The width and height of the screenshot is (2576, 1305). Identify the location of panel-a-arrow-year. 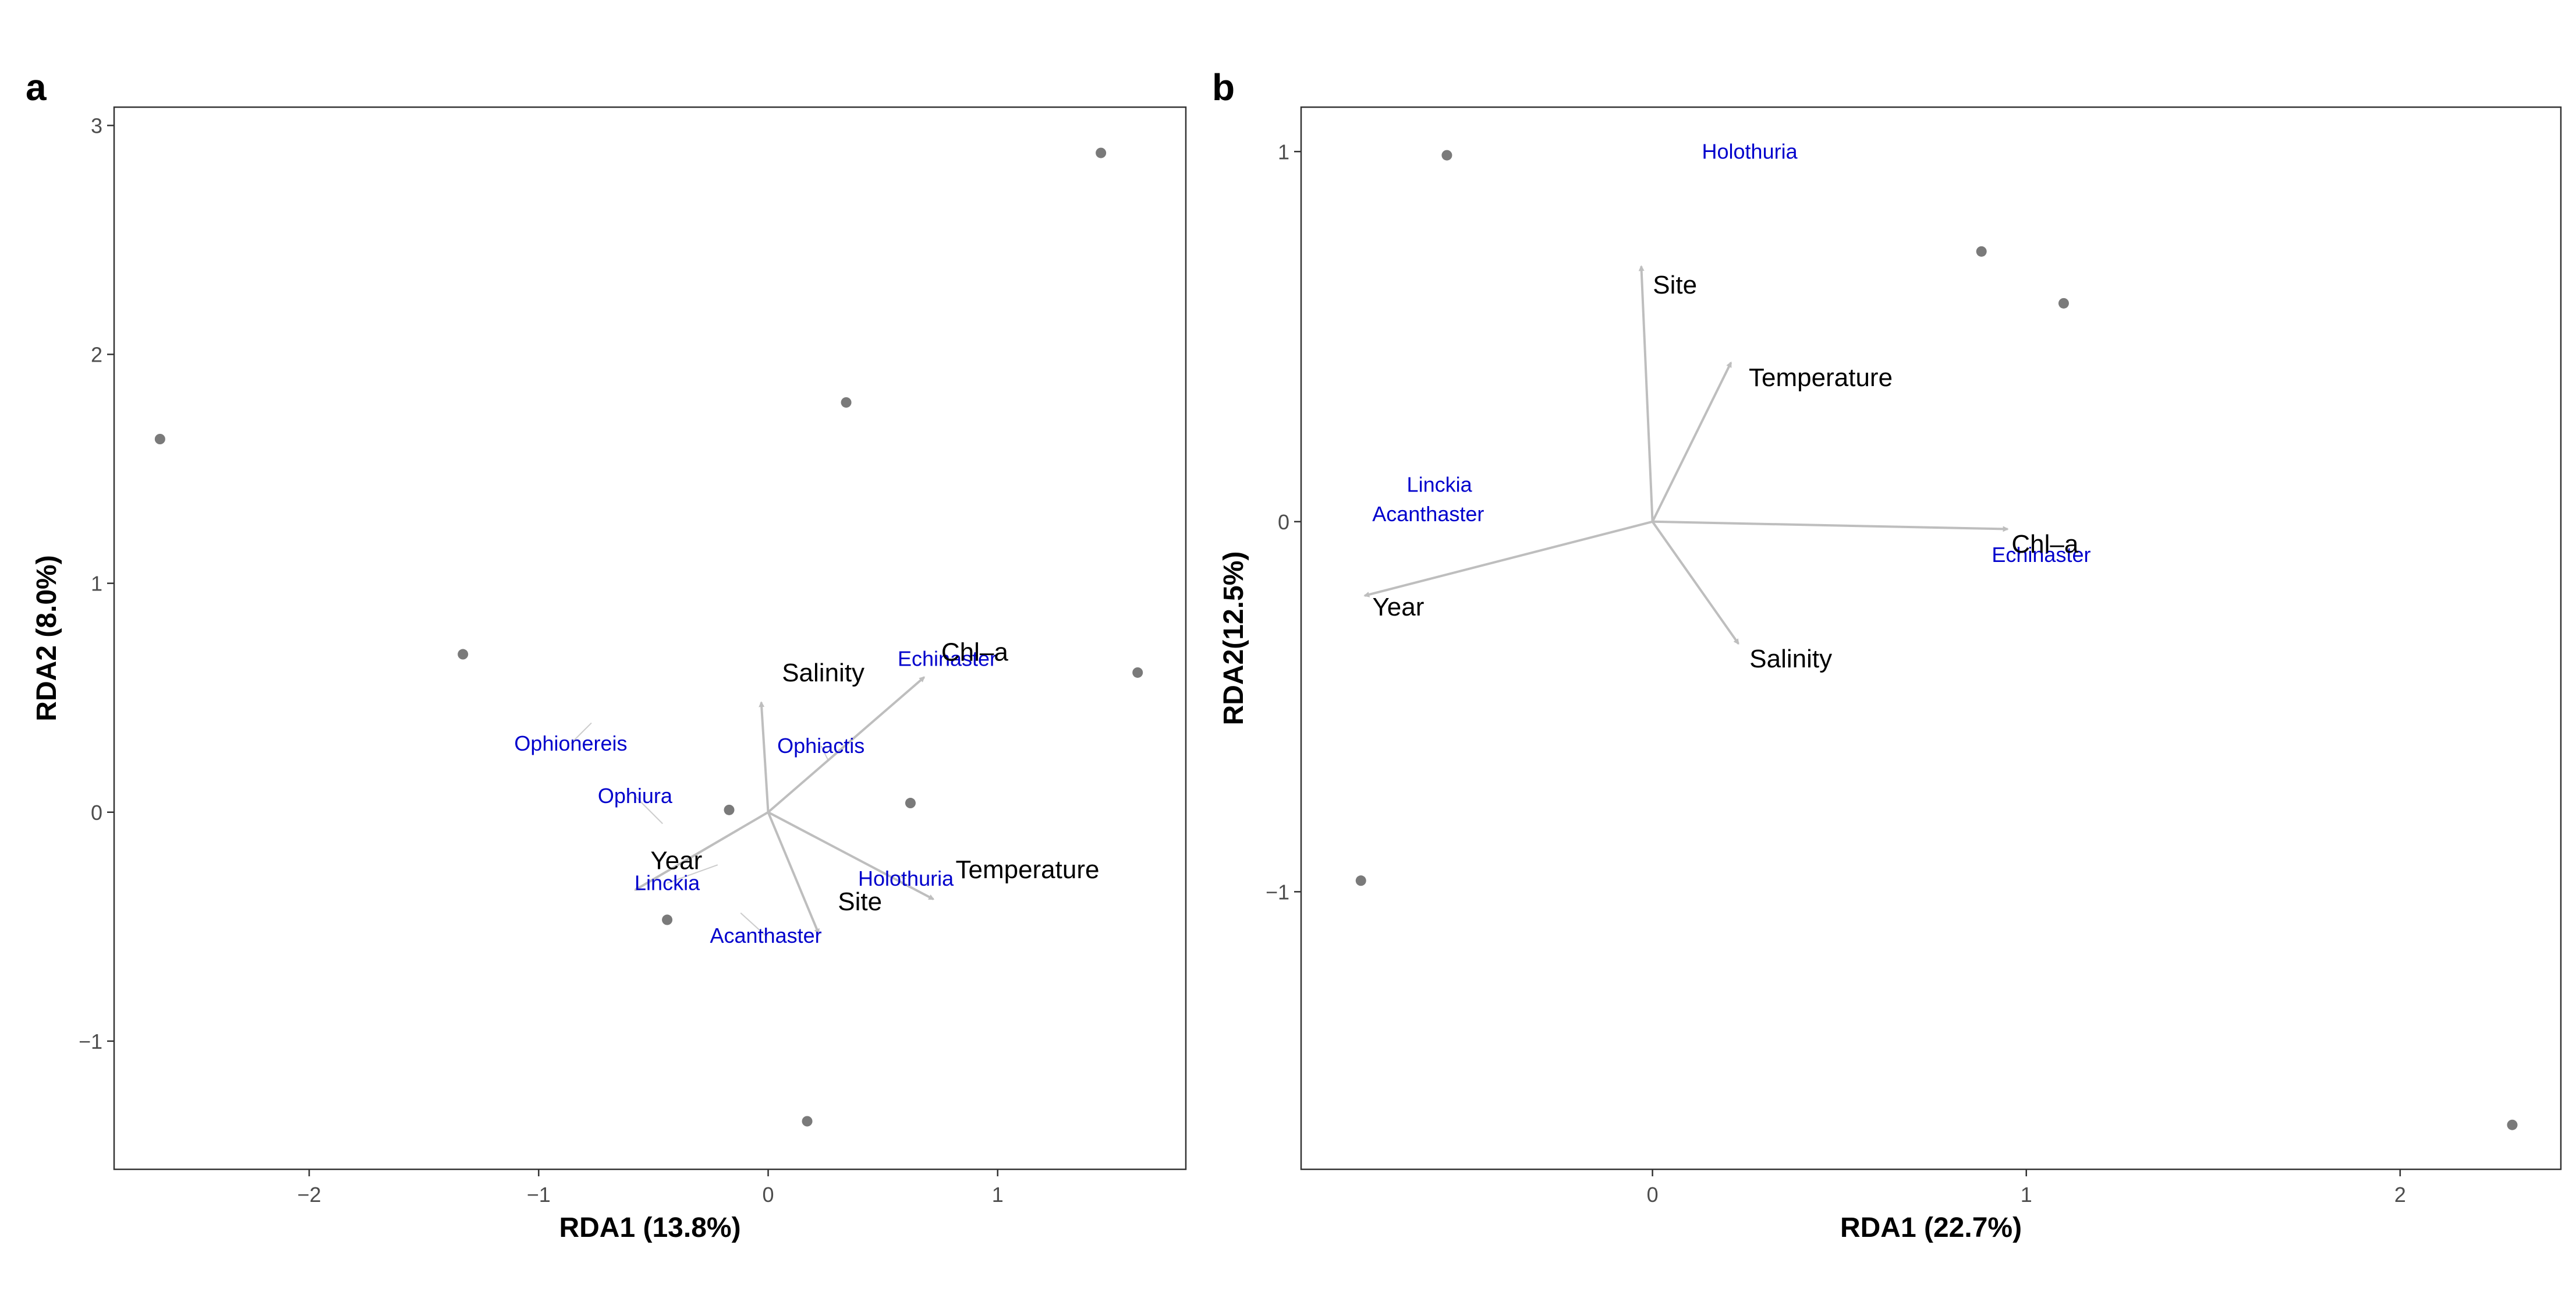
(701, 852).